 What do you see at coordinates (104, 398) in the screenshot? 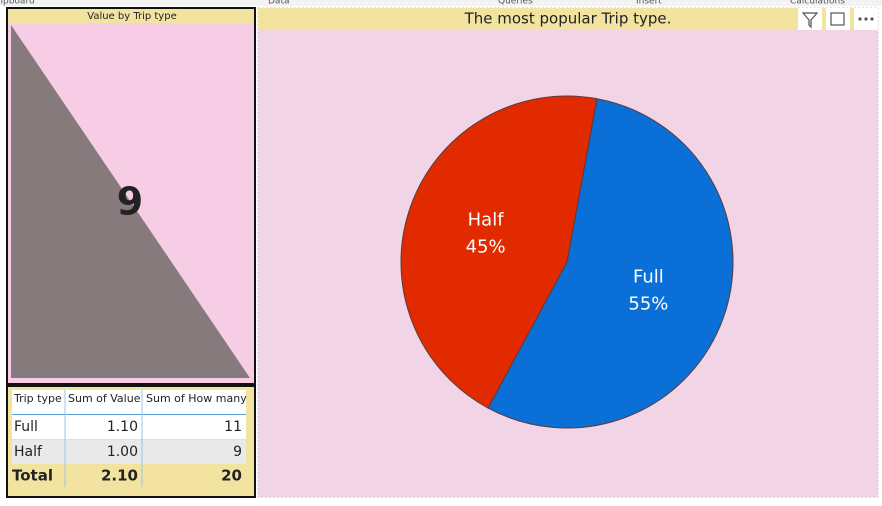
I see `table-header: Sum of Value` at bounding box center [104, 398].